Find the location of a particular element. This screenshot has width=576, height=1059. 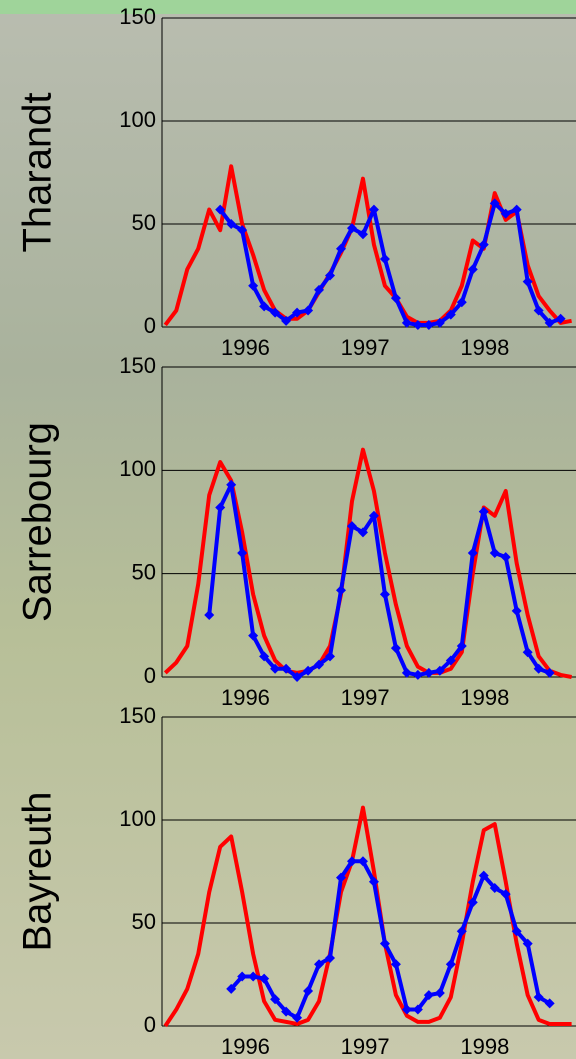

top-strip is located at coordinates (288, 7).